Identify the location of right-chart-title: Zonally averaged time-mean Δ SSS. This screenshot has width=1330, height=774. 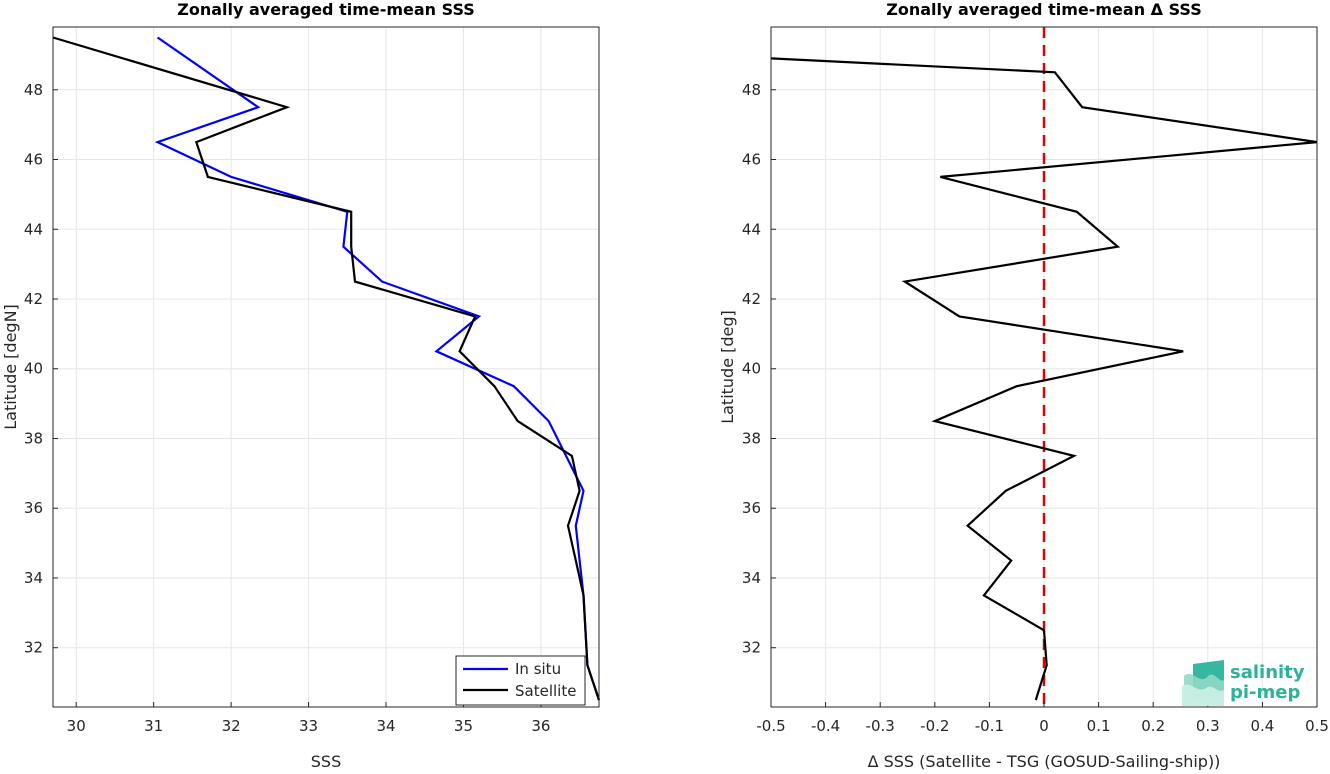
(1044, 9).